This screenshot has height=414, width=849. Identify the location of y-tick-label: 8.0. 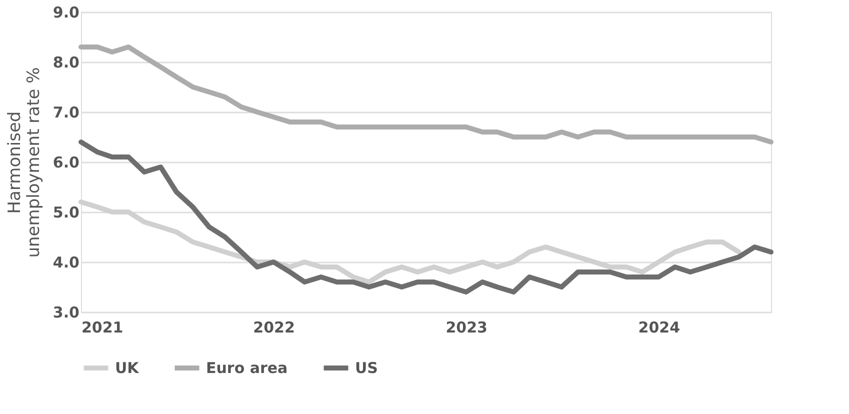
(66, 63).